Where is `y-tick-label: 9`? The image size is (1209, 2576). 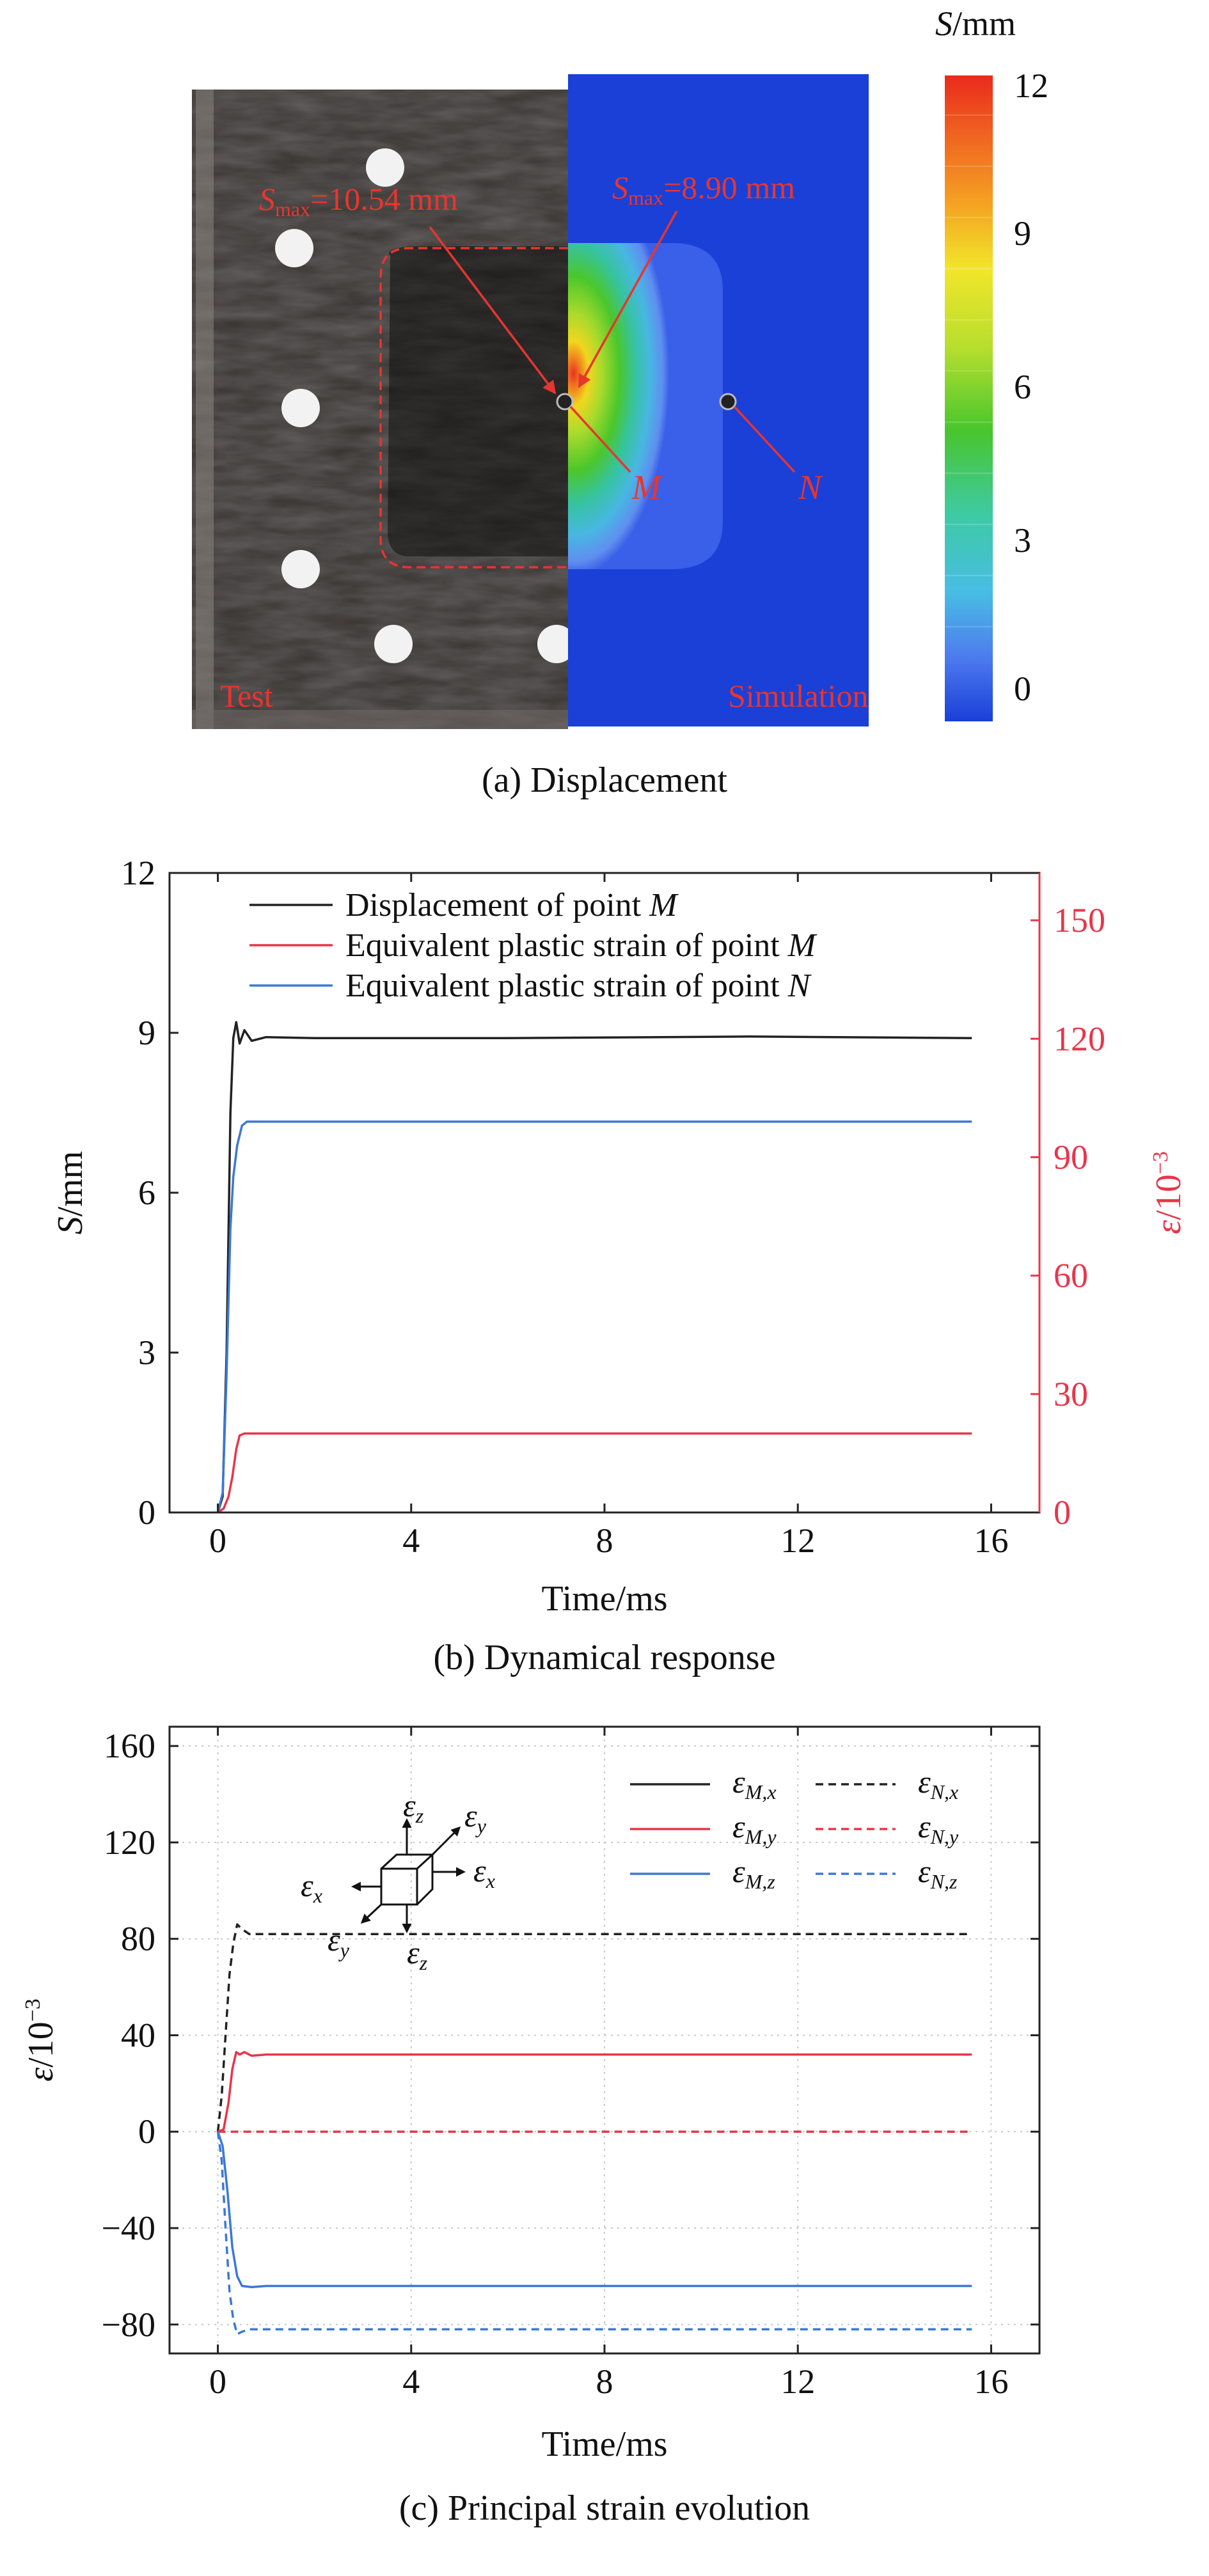
y-tick-label: 9 is located at coordinates (146, 1033).